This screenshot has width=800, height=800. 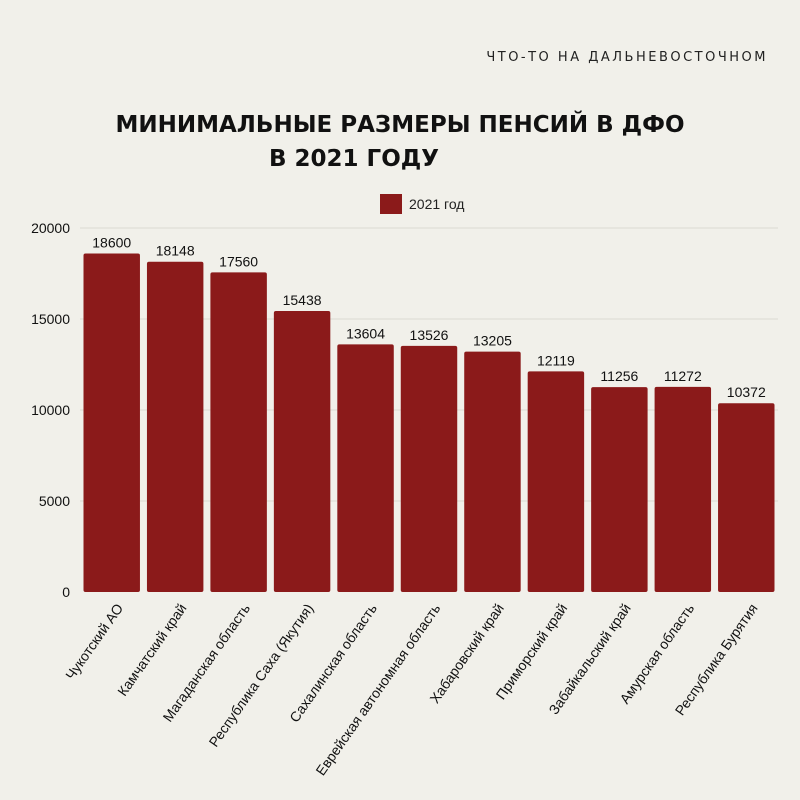 What do you see at coordinates (152, 650) in the screenshot?
I see `x-tick-label: Камчатский край` at bounding box center [152, 650].